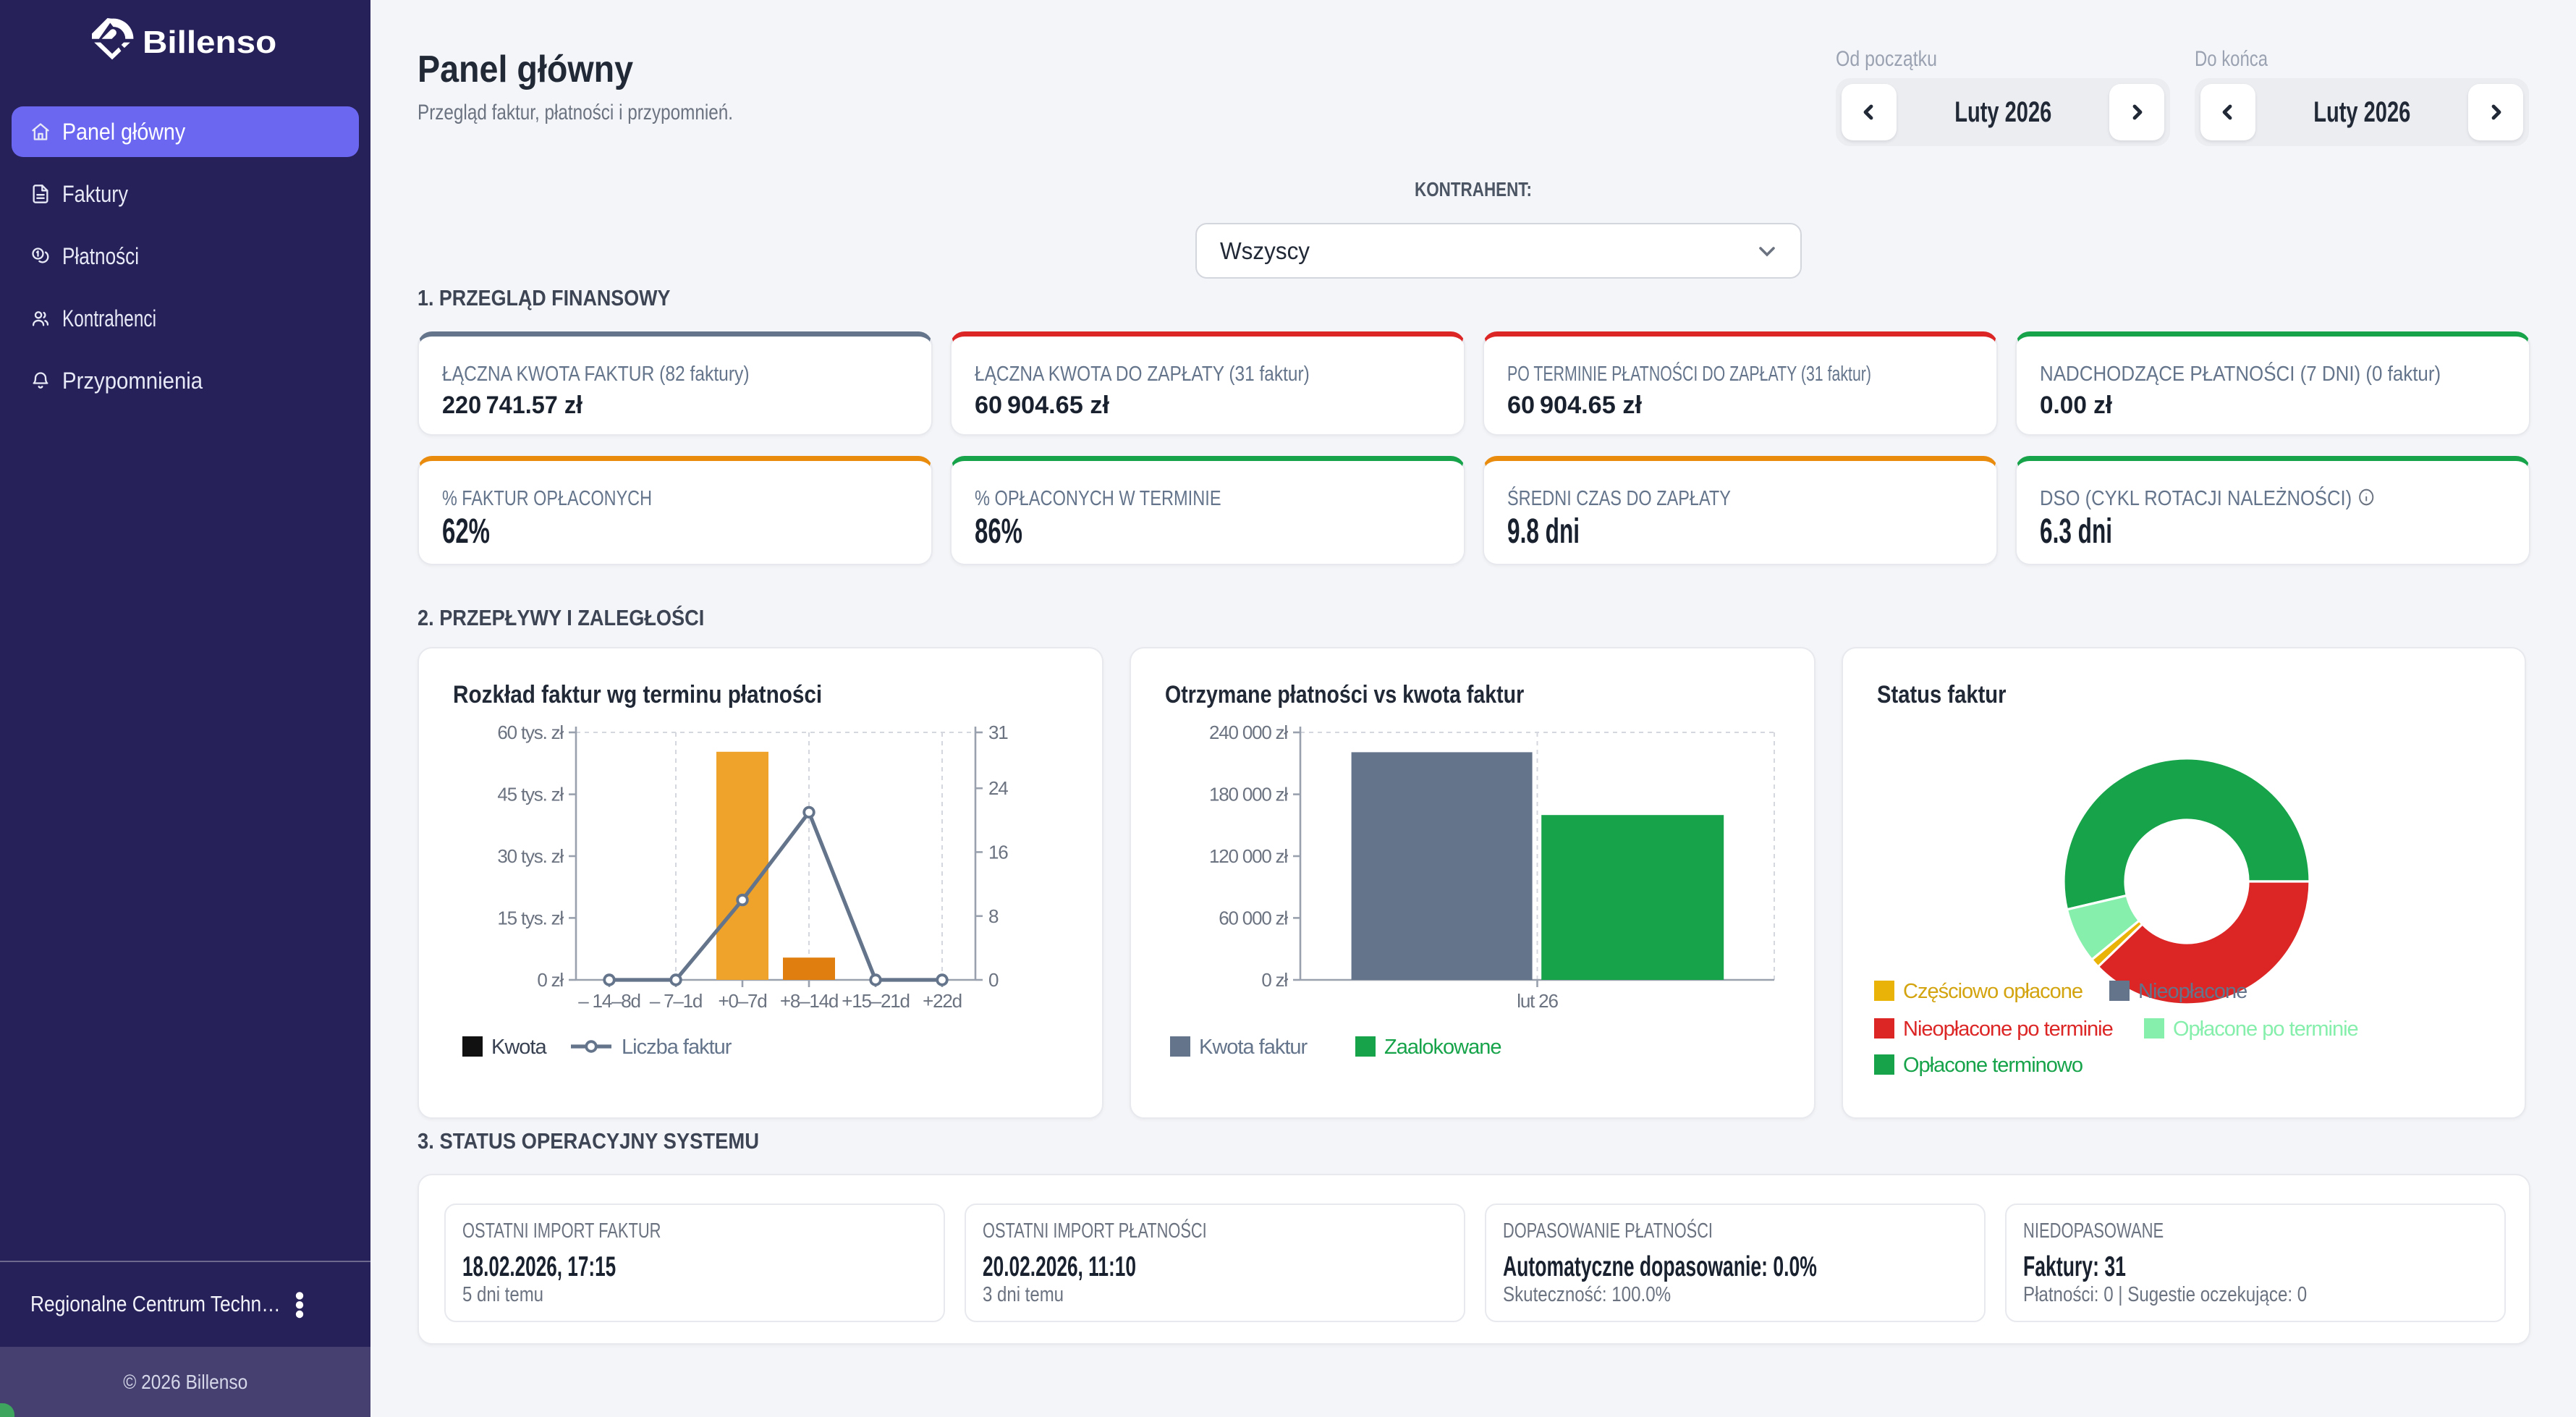 Image resolution: width=2576 pixels, height=1417 pixels. What do you see at coordinates (998, 732) in the screenshot?
I see `svg-text: 31` at bounding box center [998, 732].